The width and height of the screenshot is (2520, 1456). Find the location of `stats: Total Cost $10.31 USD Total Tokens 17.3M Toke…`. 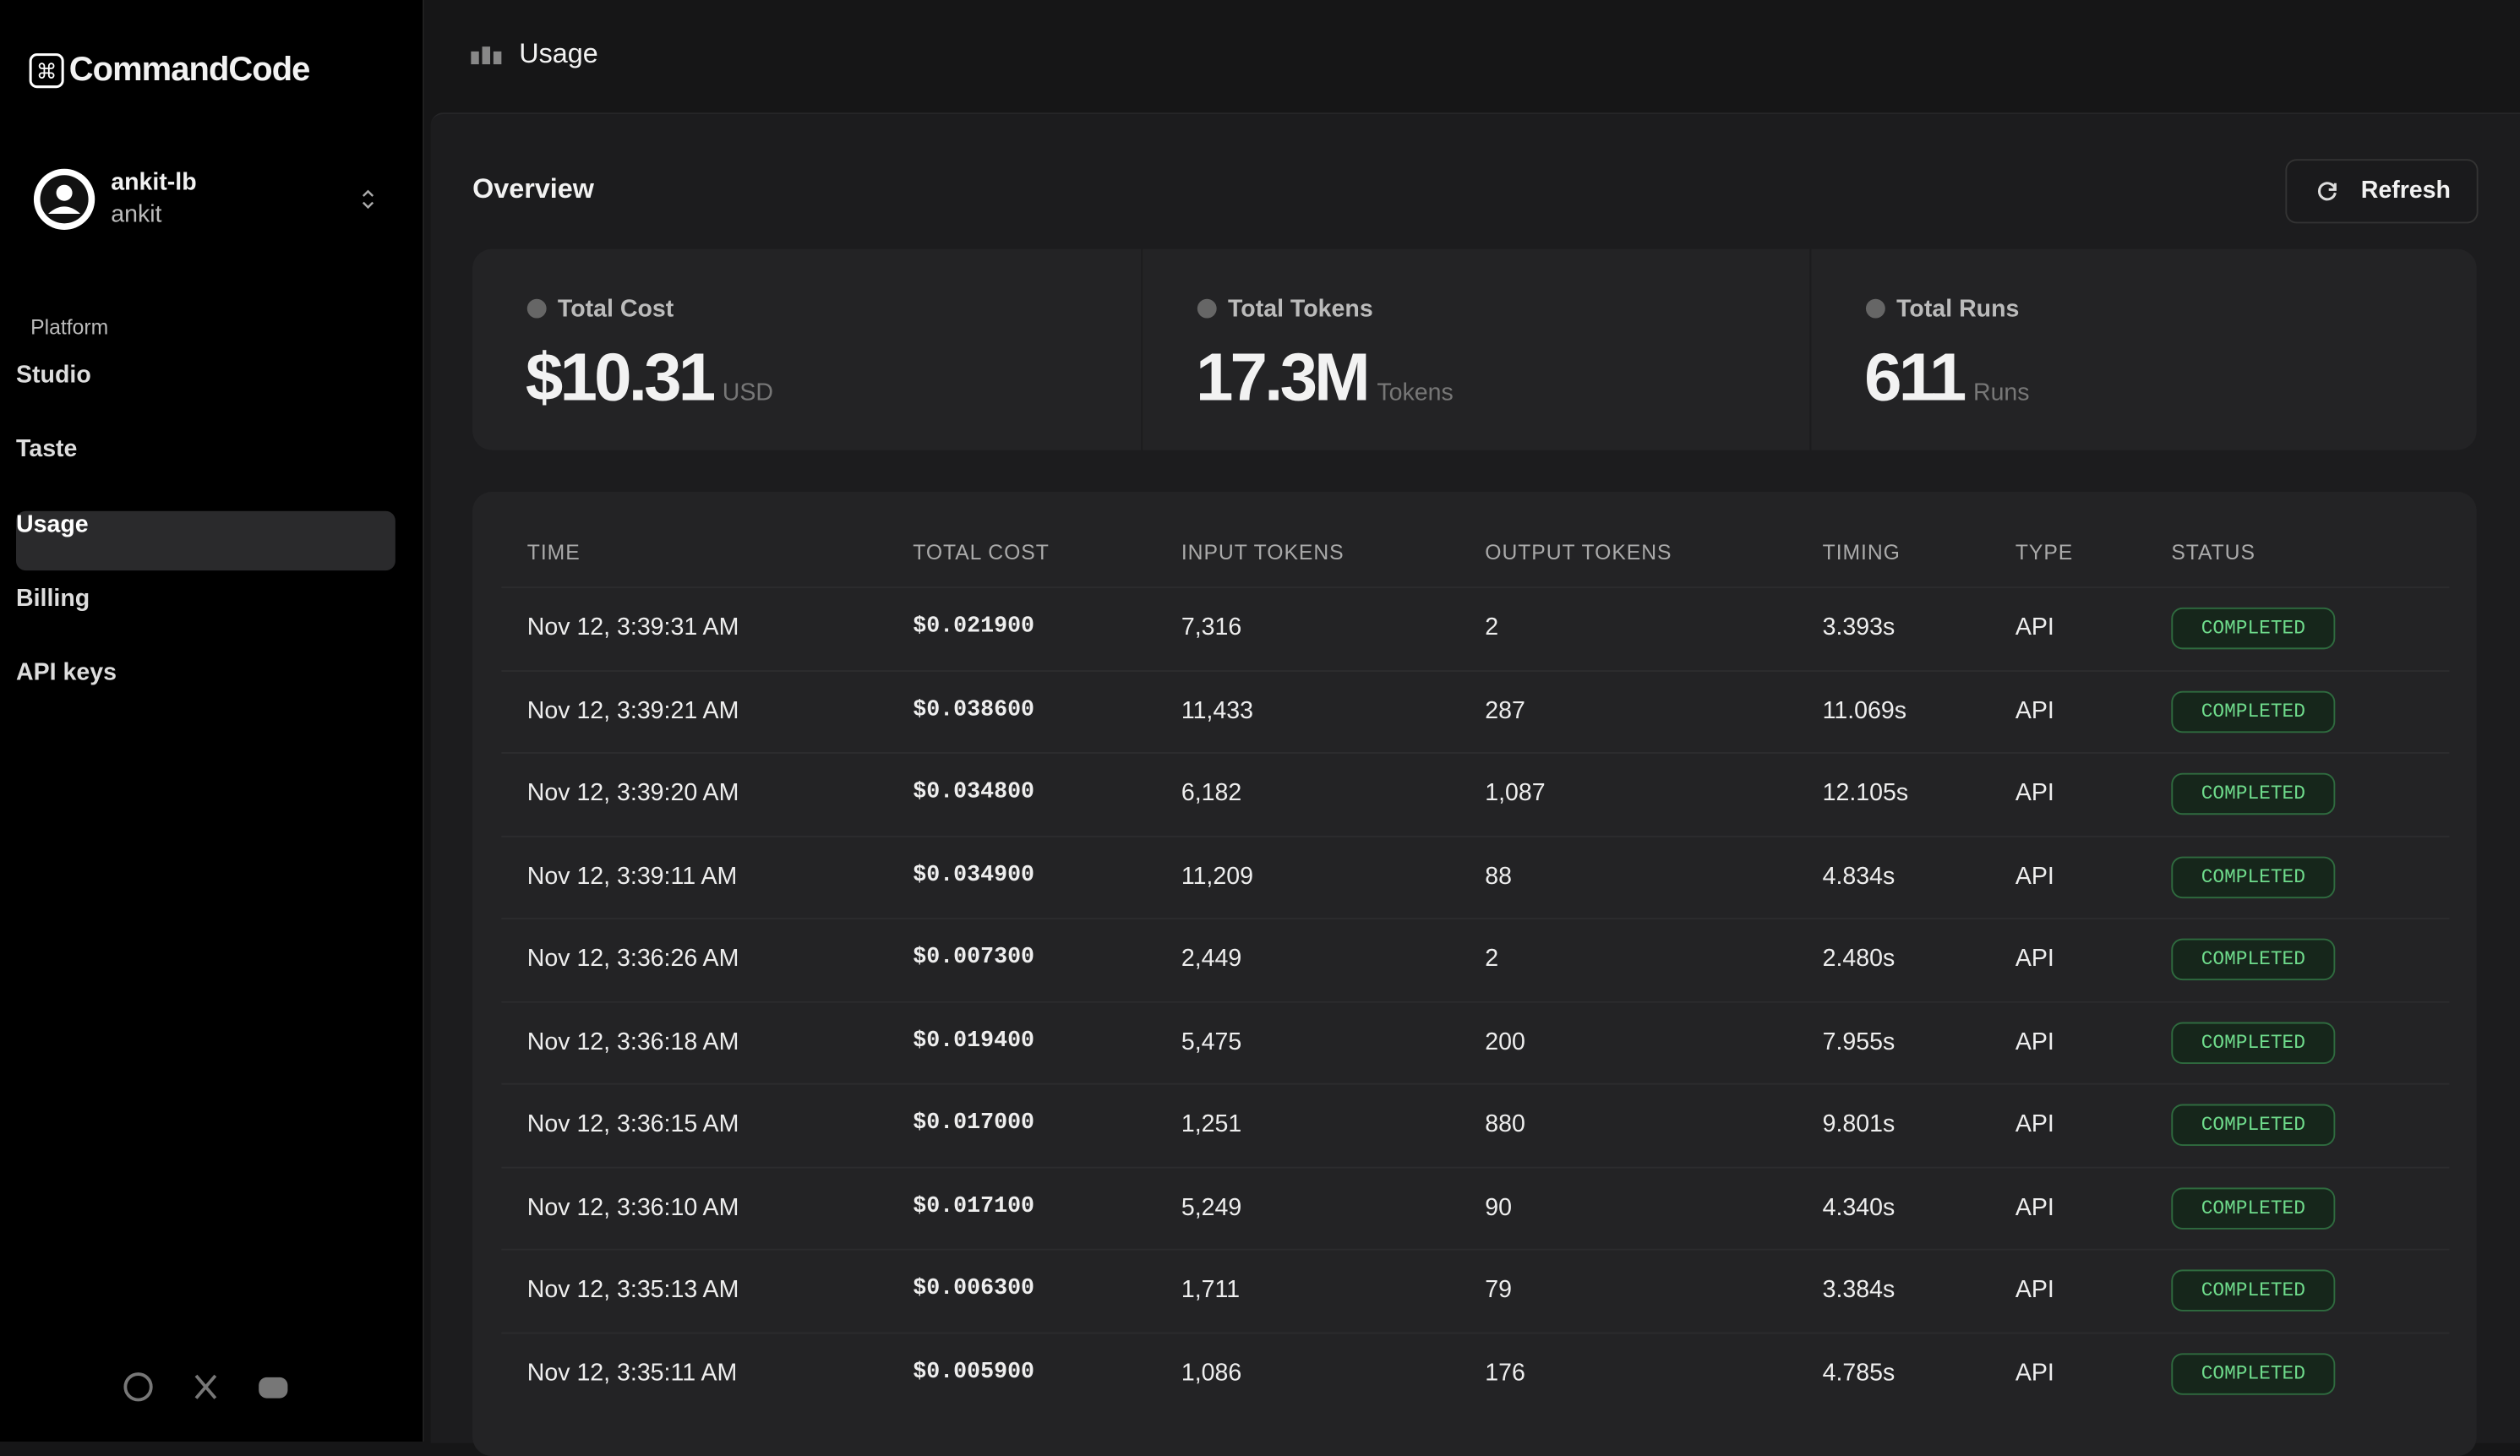

stats: Total Cost $10.31 USD Total Tokens 17.3M Toke… is located at coordinates (1475, 349).